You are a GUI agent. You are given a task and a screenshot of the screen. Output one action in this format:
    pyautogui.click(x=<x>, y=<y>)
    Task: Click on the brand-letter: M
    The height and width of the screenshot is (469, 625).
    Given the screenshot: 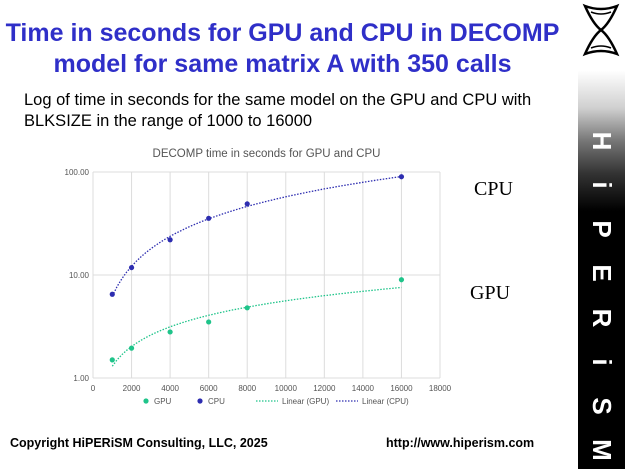 What is the action you would take?
    pyautogui.click(x=601, y=450)
    